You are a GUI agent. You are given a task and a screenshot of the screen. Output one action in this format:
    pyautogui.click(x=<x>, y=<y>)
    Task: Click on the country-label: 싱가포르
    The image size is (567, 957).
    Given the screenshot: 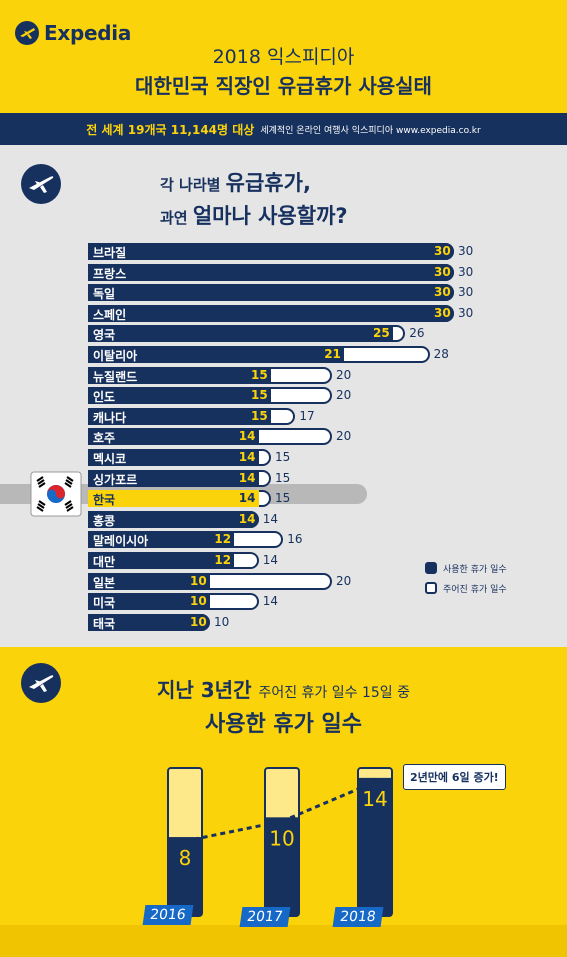 What is the action you would take?
    pyautogui.click(x=115, y=479)
    